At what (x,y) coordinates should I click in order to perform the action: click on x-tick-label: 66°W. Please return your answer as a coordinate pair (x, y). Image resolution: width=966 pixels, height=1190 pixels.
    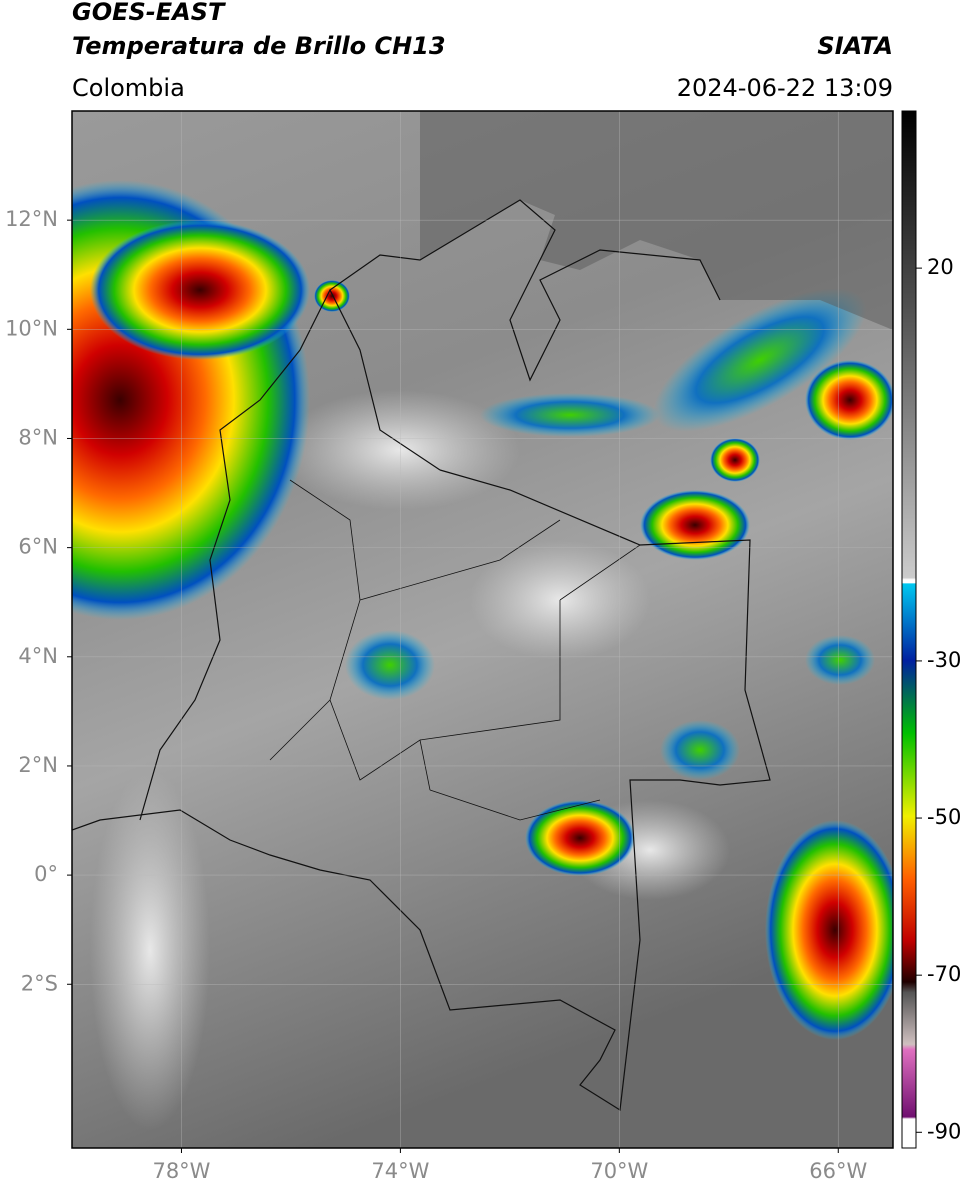
    Looking at the image, I should click on (838, 1171).